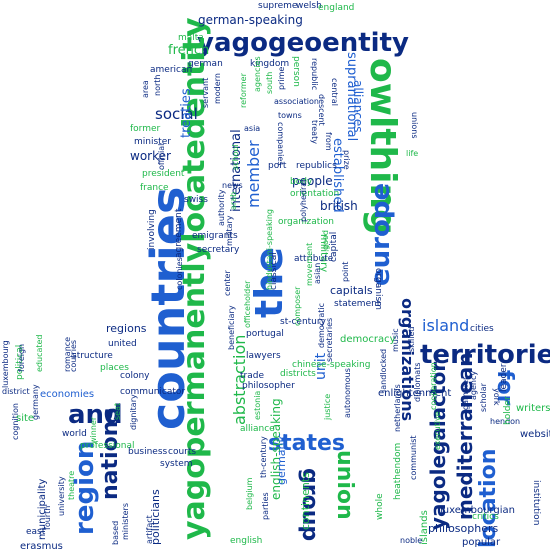 The height and width of the screenshot is (552, 550). Describe the element at coordinates (21, 357) in the screenshot. I see `word-foreign: foreign` at that location.